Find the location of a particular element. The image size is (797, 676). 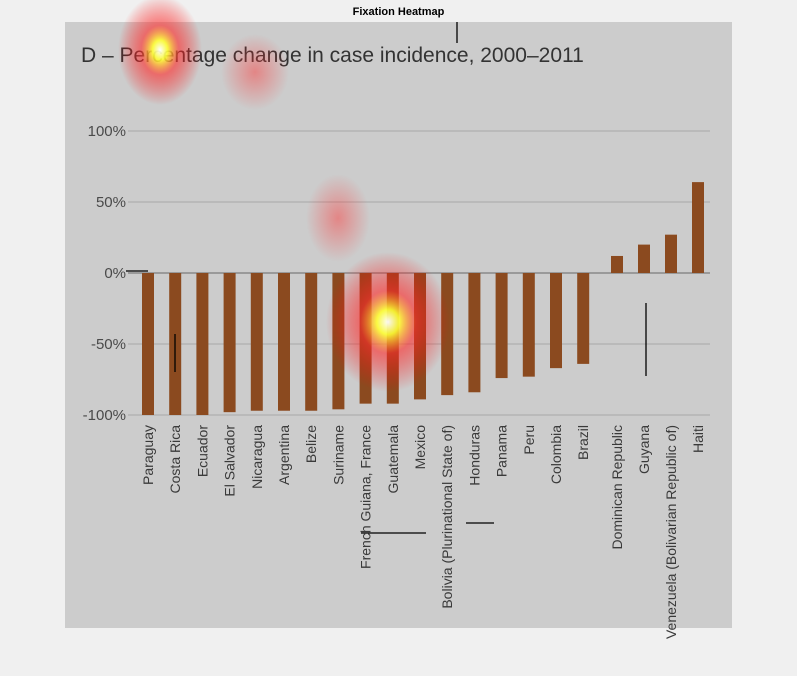

x-tick-label: Argentina is located at coordinates (284, 455).